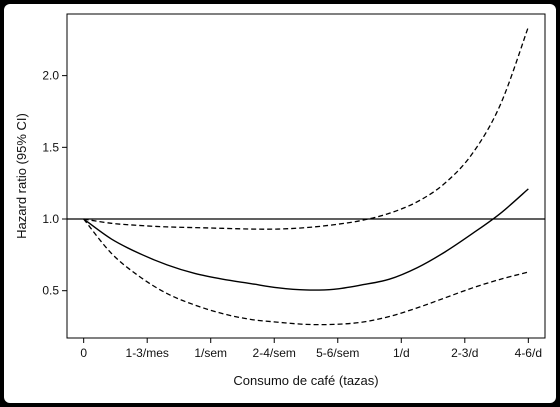 This screenshot has height=407, width=560. Describe the element at coordinates (337, 353) in the screenshot. I see `x-tick-label: 5-6/sem` at that location.